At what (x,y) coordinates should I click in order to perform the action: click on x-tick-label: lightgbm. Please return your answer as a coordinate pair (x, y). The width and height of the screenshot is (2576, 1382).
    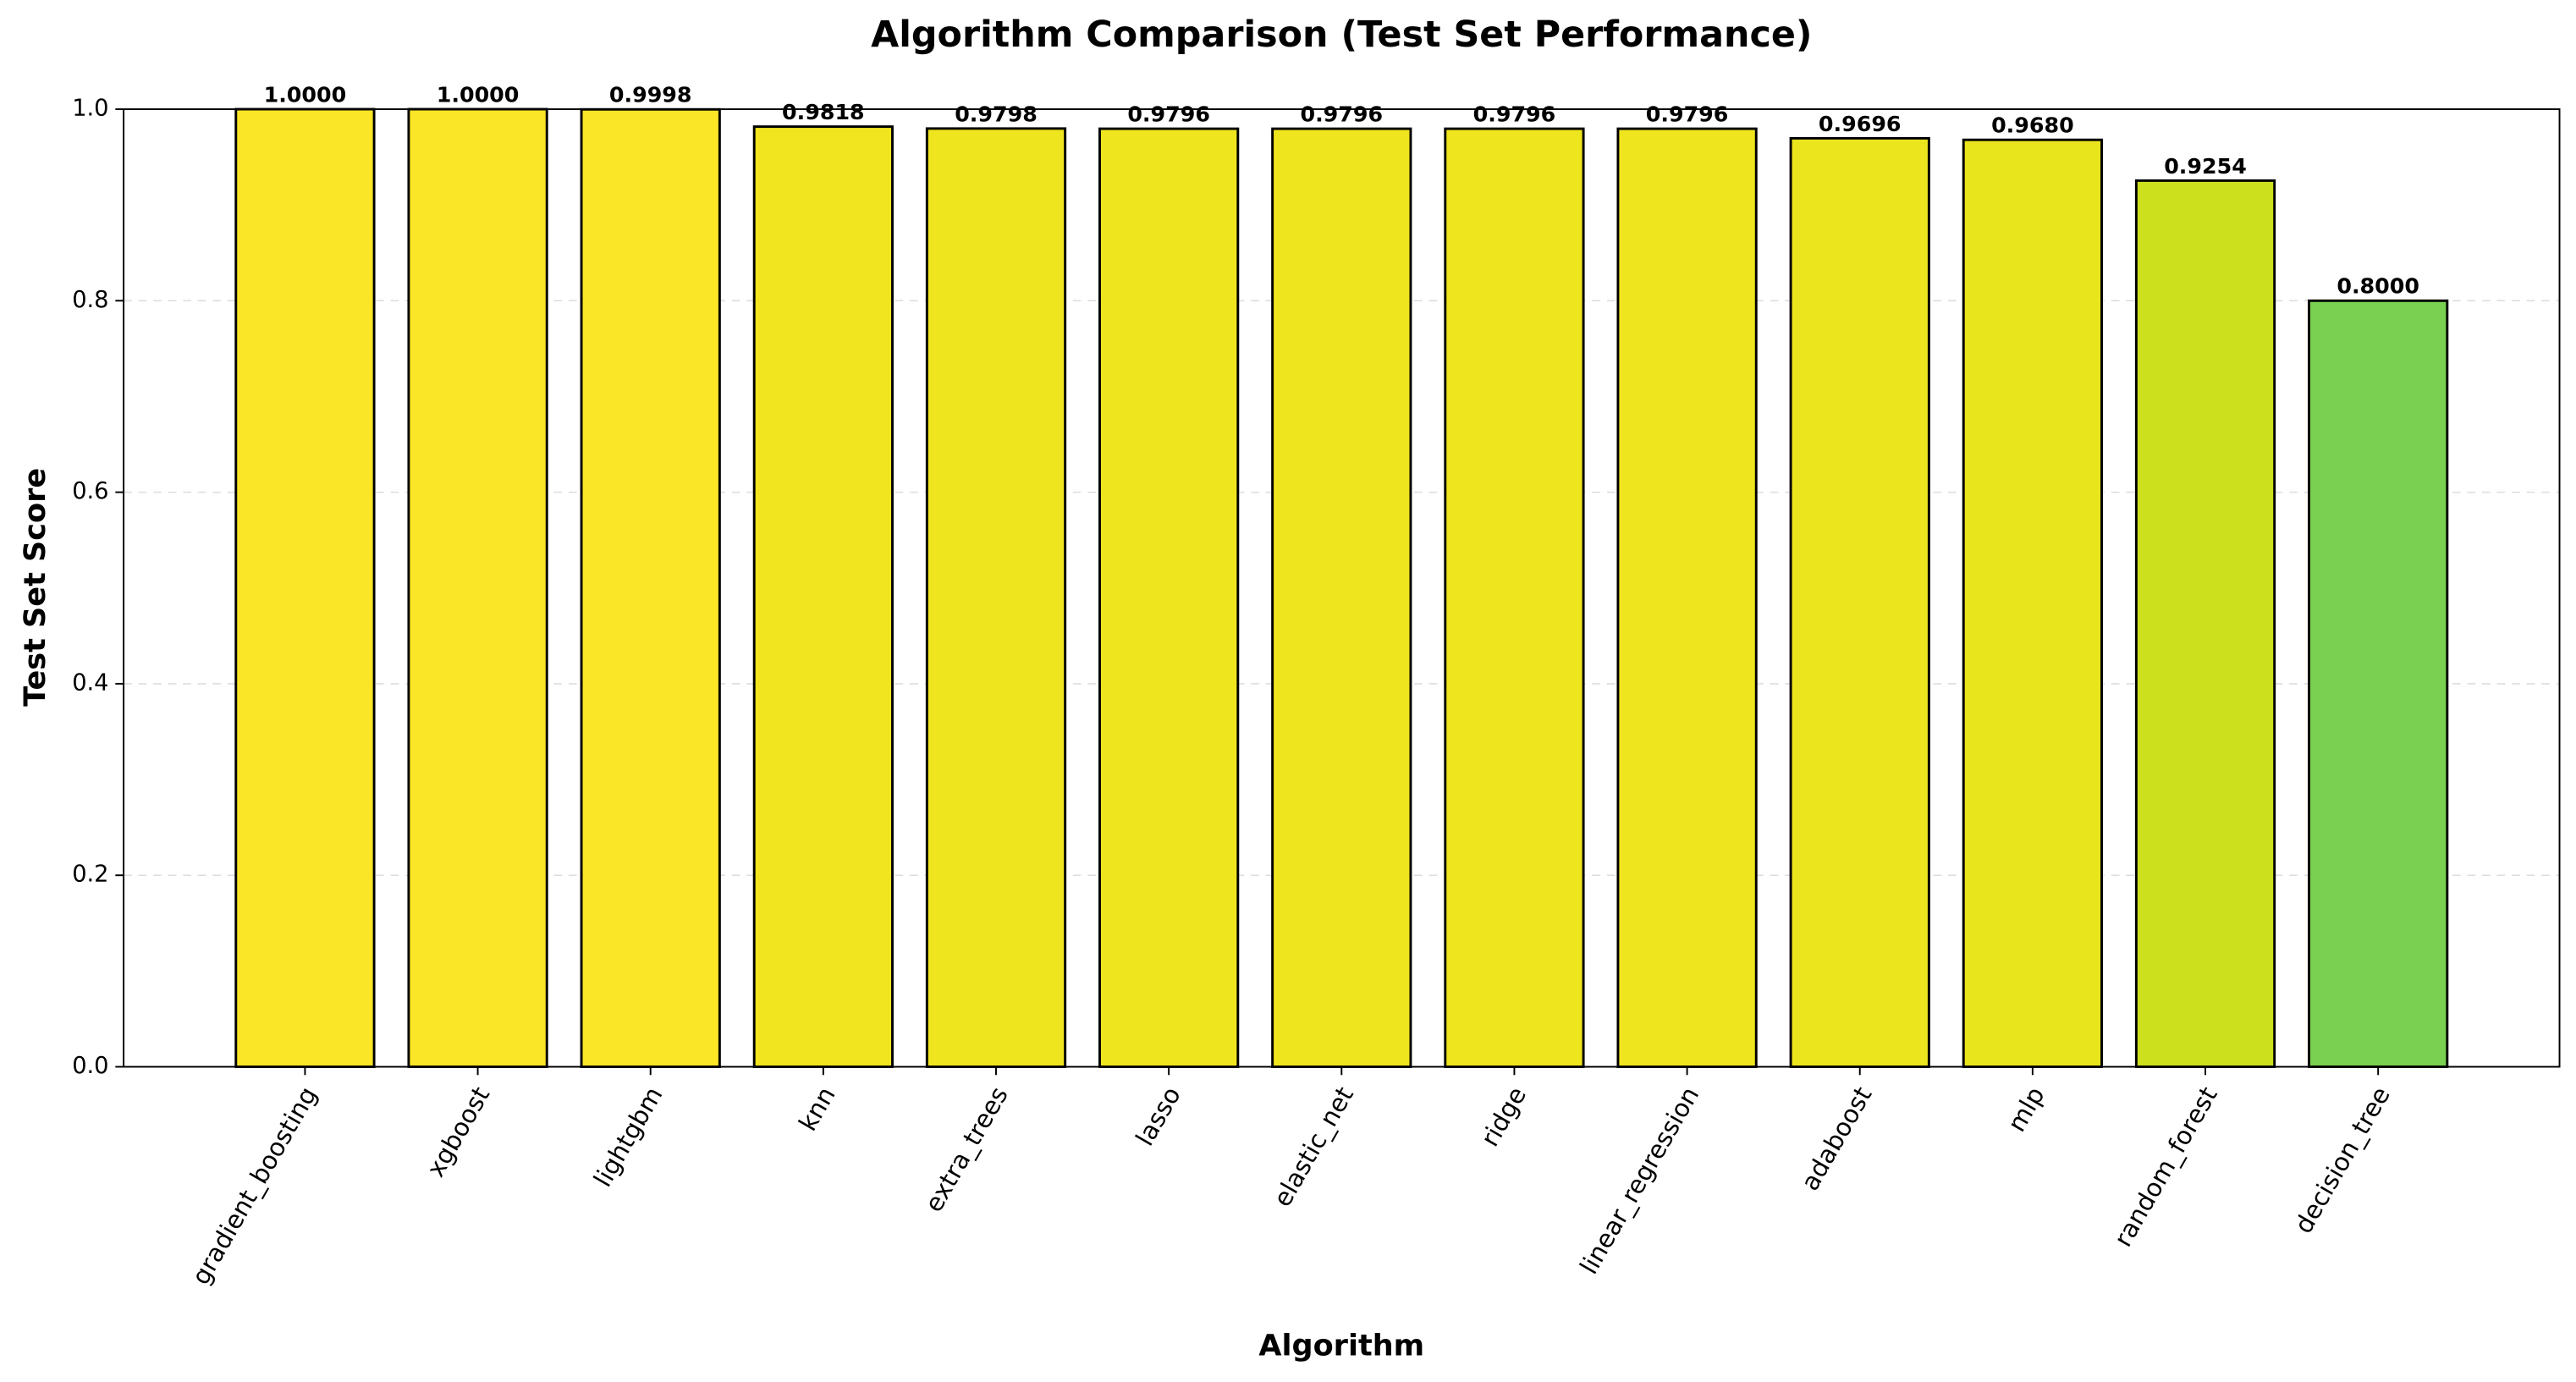
    Looking at the image, I should click on (628, 1137).